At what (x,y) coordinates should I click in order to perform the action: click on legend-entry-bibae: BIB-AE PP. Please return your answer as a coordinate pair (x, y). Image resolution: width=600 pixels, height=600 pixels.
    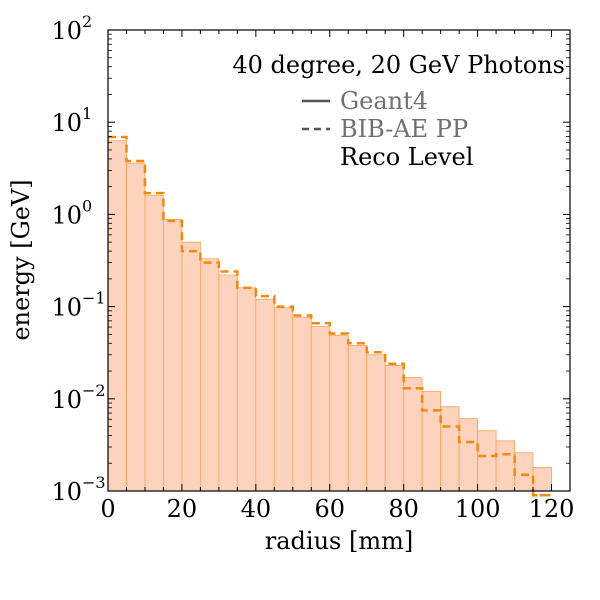
    Looking at the image, I should click on (404, 129).